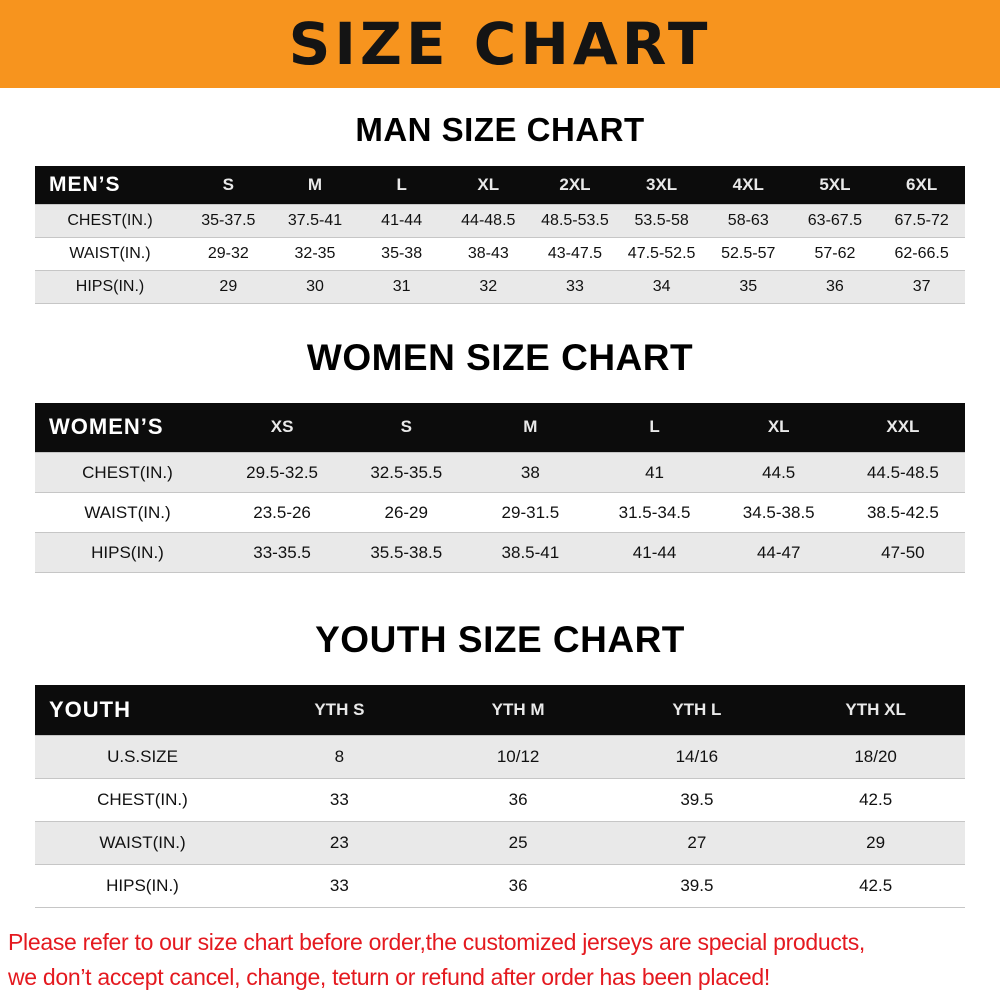  I want to click on value-cell: 31, so click(401, 286).